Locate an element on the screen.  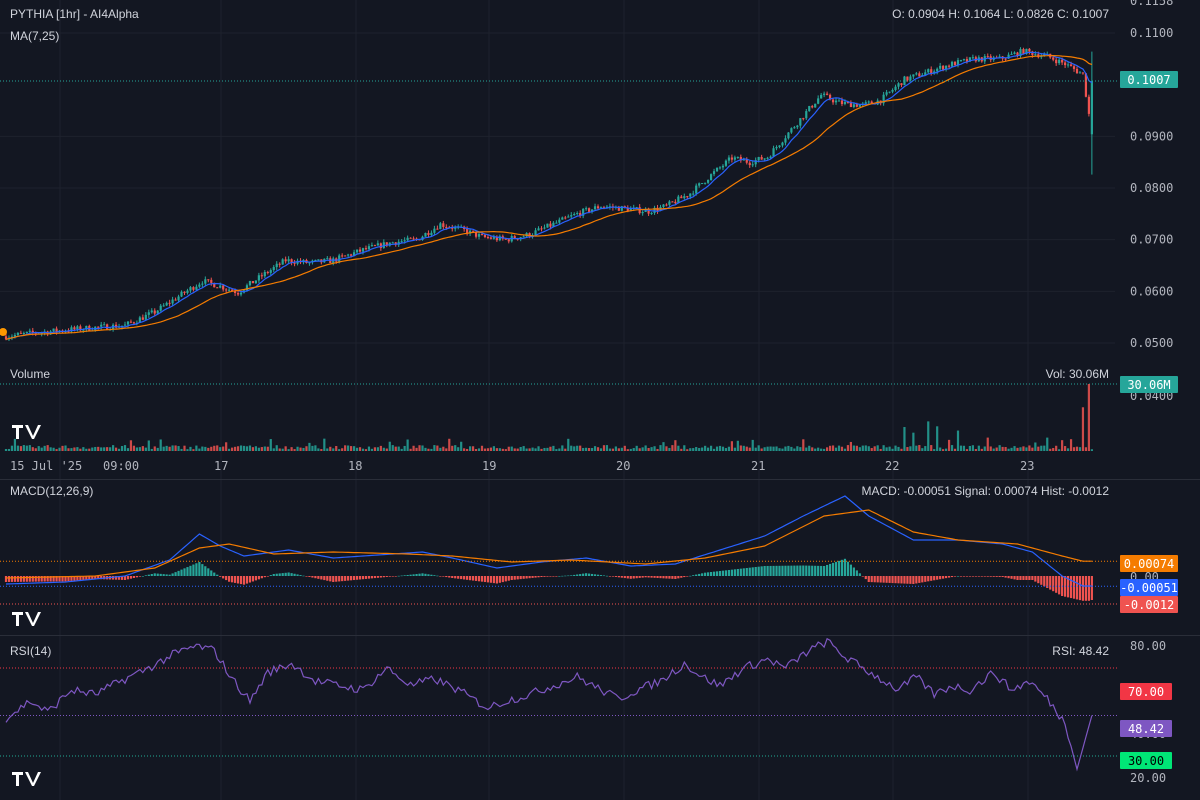
volume-panel is located at coordinates (559, 417).